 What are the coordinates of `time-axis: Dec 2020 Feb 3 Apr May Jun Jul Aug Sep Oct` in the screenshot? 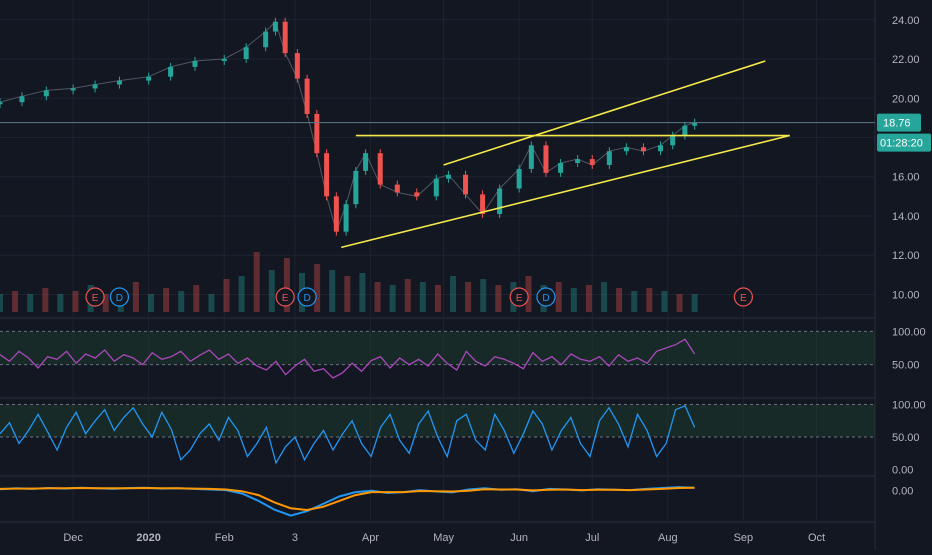 It's located at (444, 538).